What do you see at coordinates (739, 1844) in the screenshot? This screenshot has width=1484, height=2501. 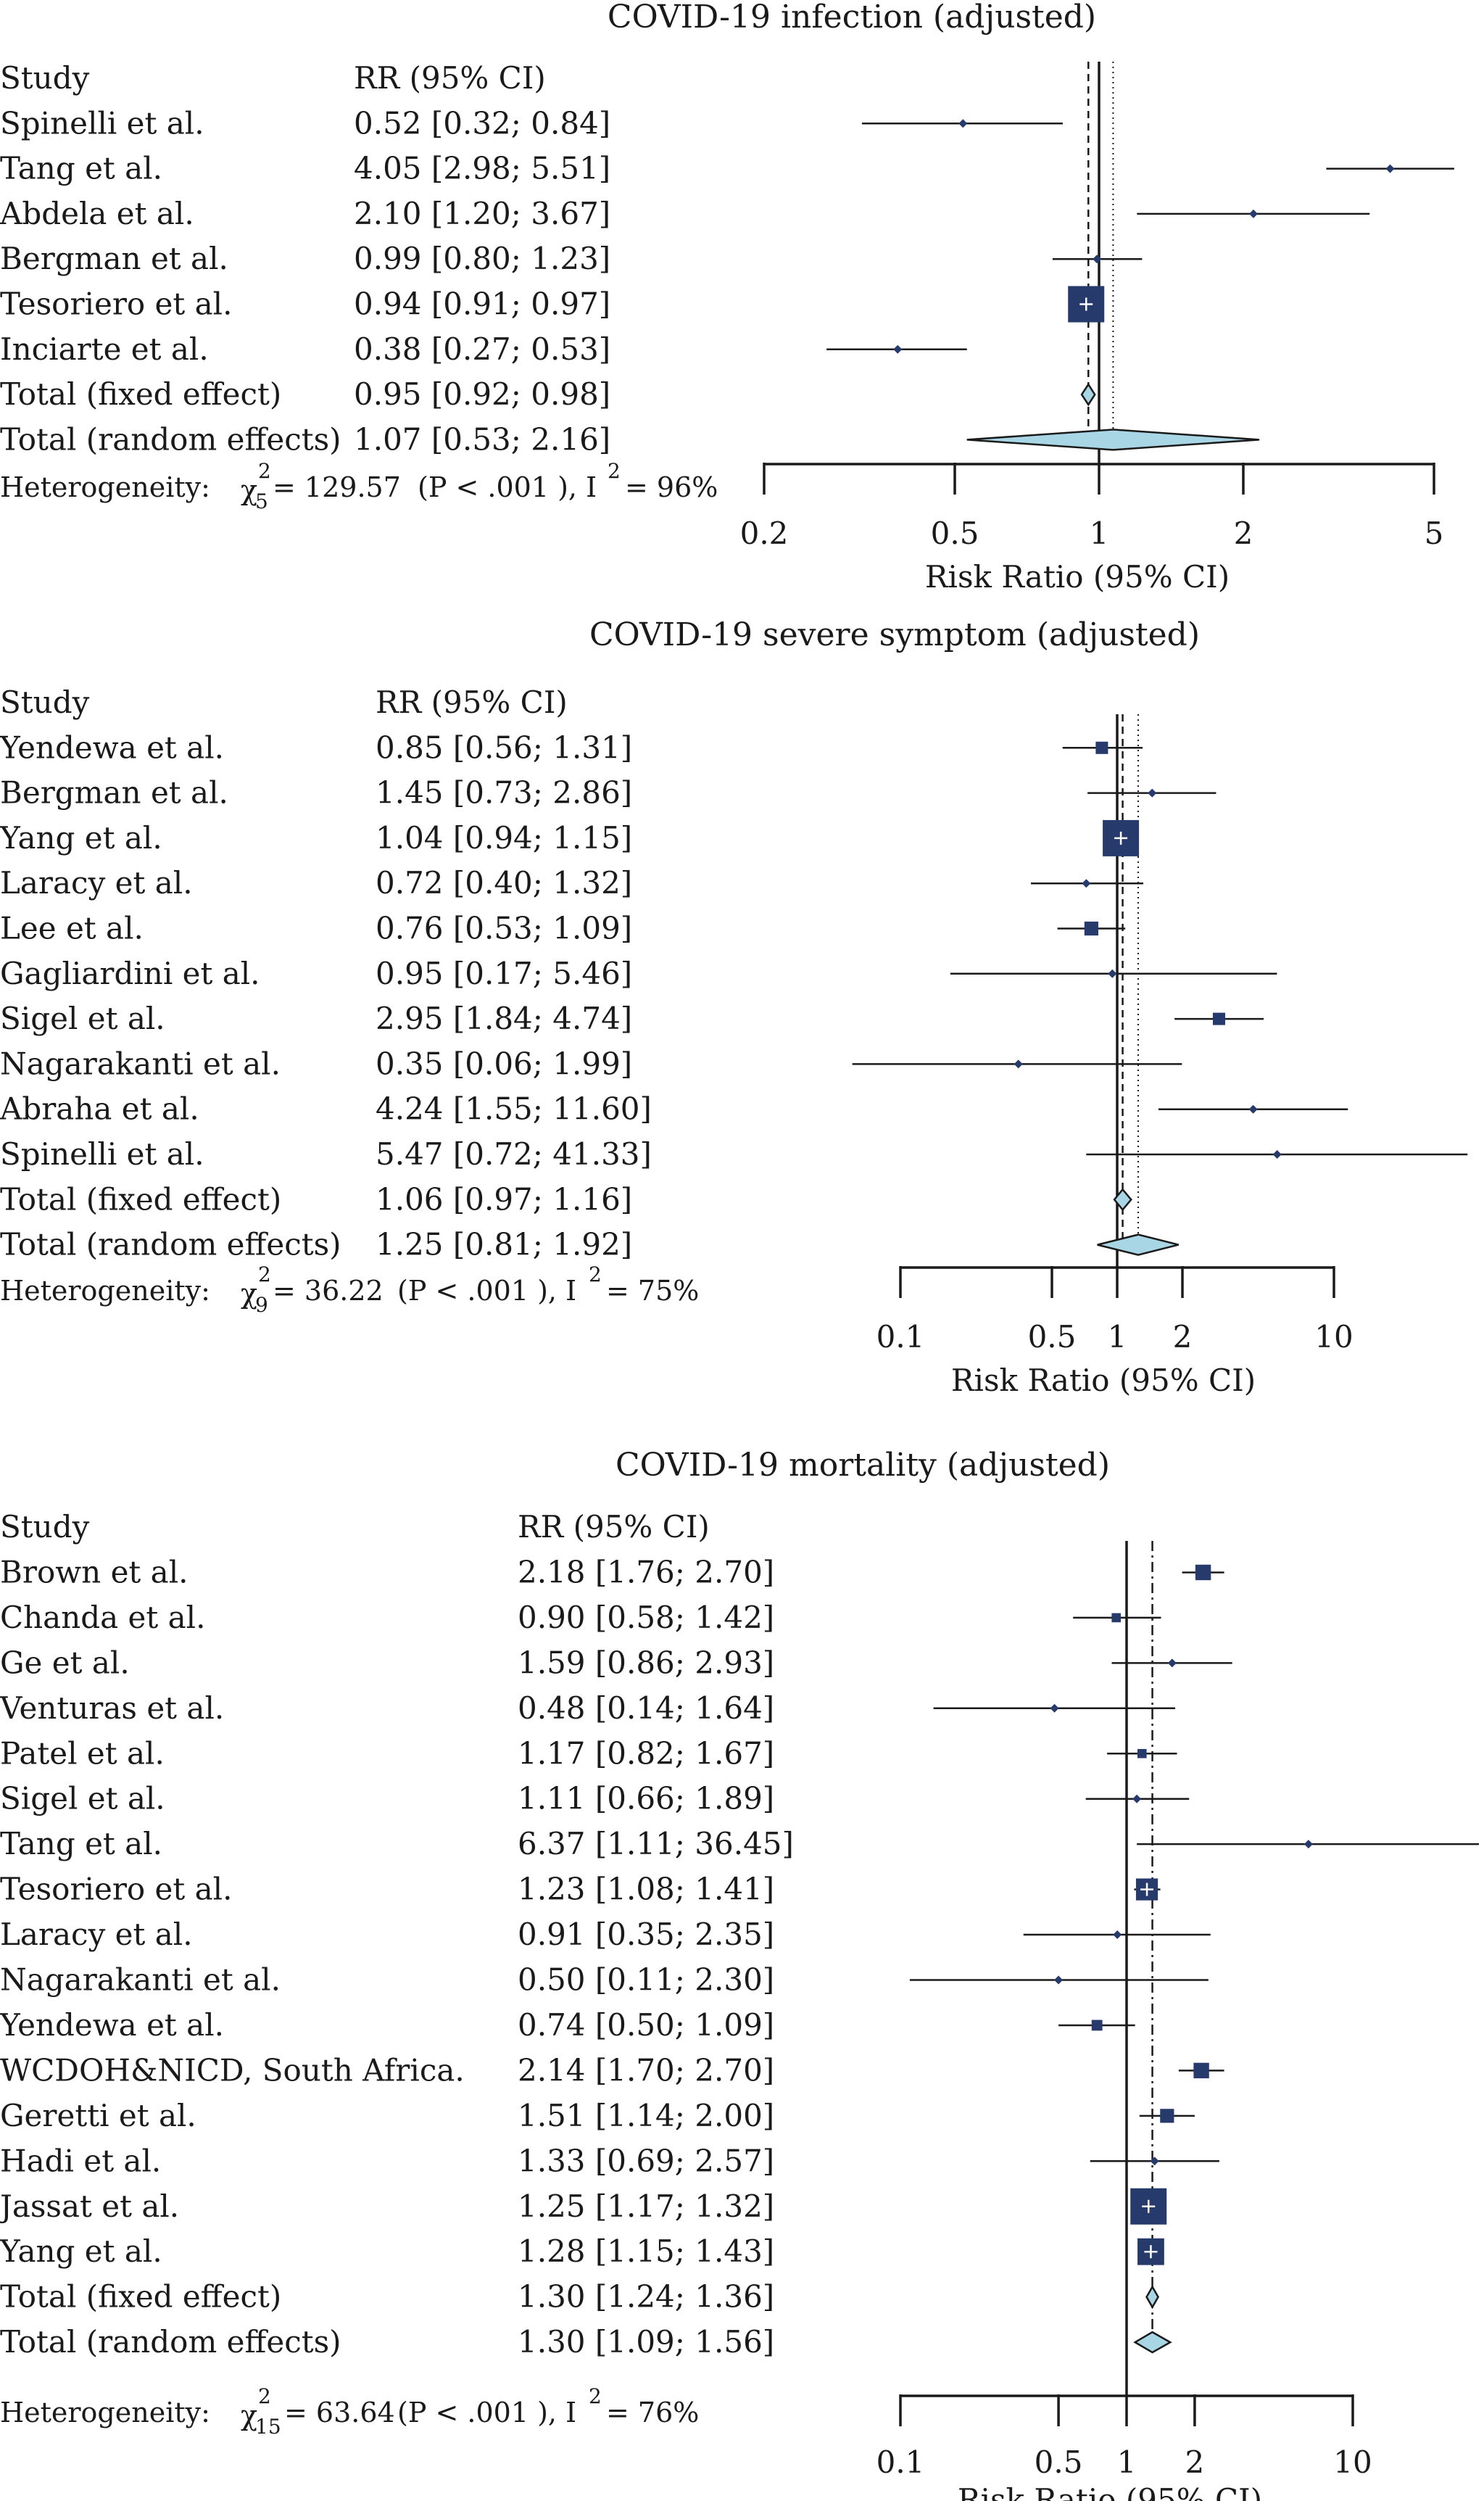 I see `study-row: Tang et al. 6.37 [1.11; 36.45]` at bounding box center [739, 1844].